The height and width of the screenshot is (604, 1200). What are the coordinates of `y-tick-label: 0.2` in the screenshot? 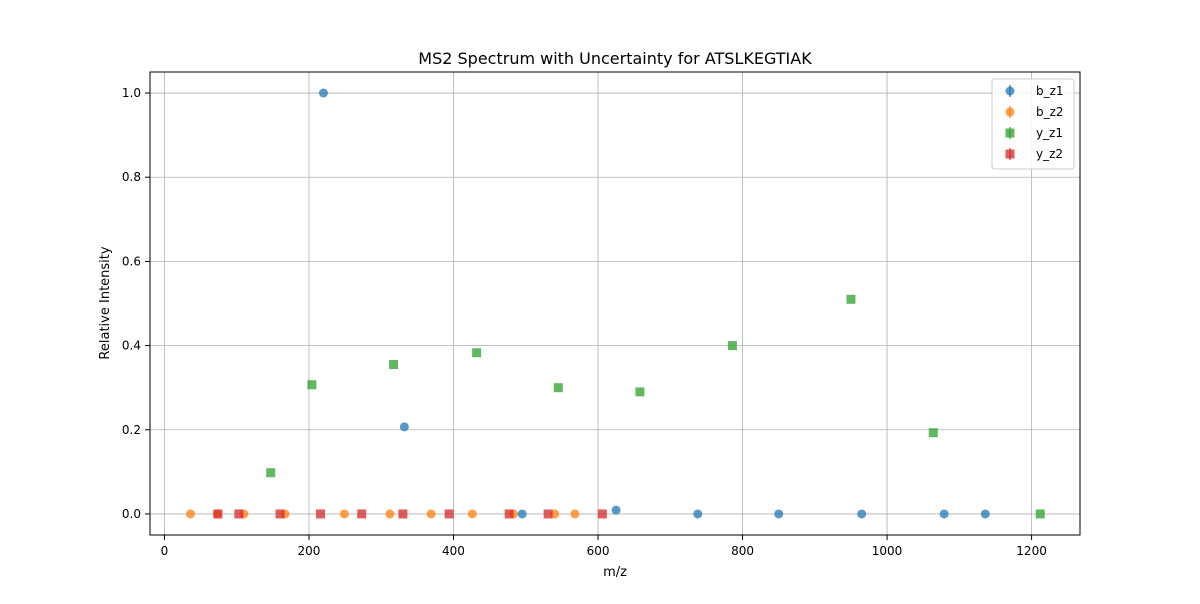 It's located at (131, 430).